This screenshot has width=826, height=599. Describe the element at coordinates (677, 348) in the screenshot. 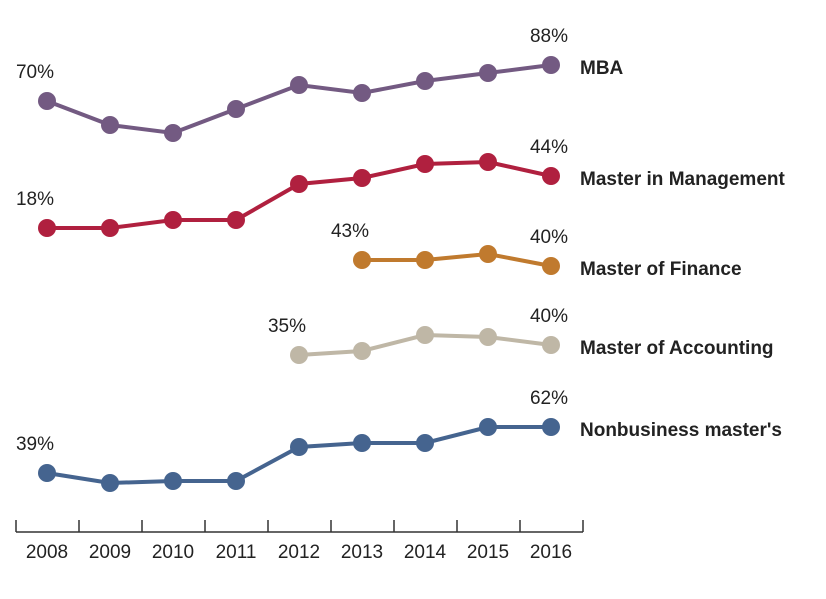

I see `series-name: Master of Accounting` at that location.